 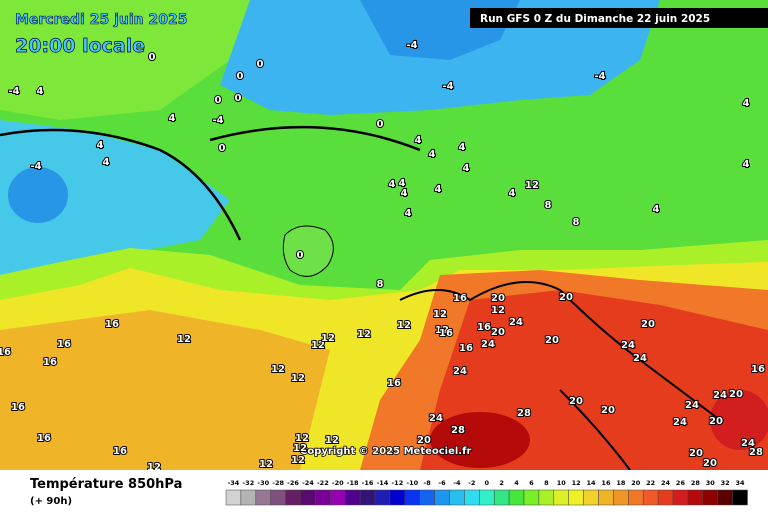 What do you see at coordinates (471, 483) in the screenshot?
I see `scale-tick-label: -2` at bounding box center [471, 483].